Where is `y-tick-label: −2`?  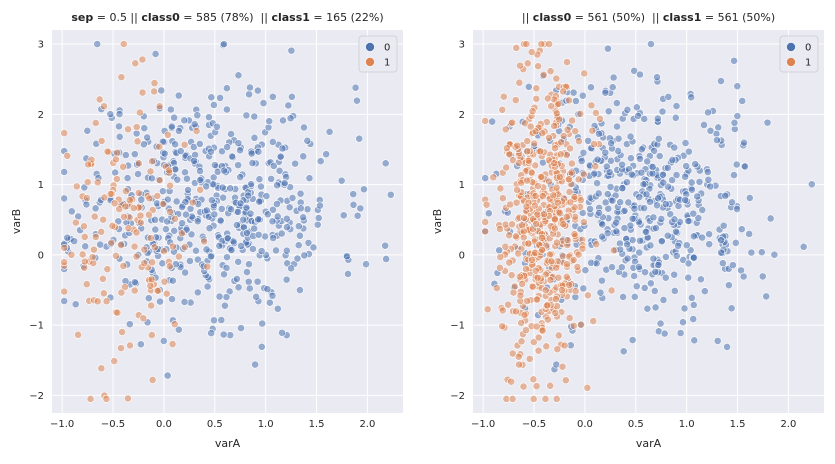 y-tick-label: −2 is located at coordinates (457, 396).